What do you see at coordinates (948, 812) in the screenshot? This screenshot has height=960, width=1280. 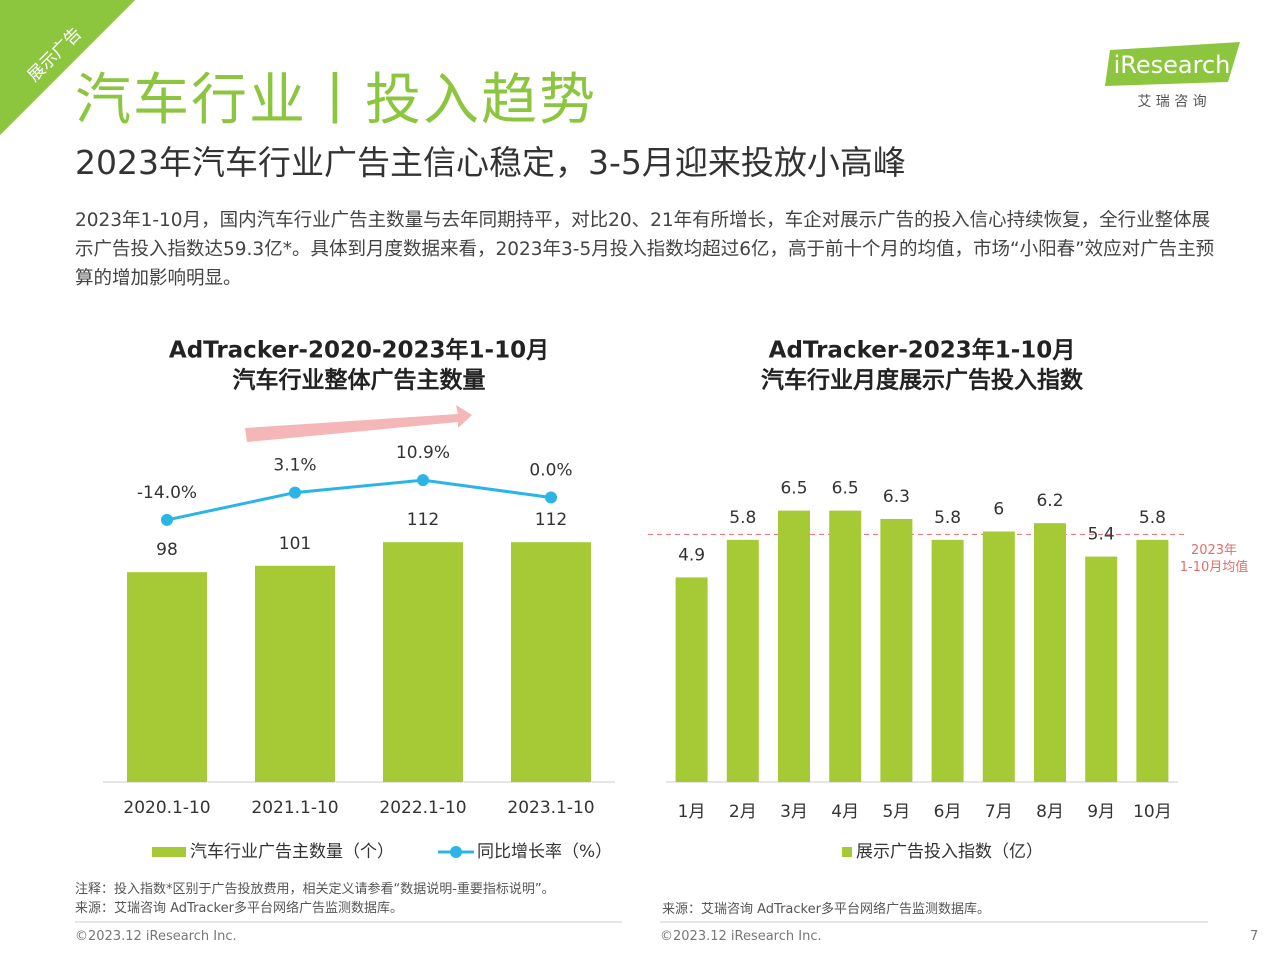 I see `x-tick-label: 6月` at bounding box center [948, 812].